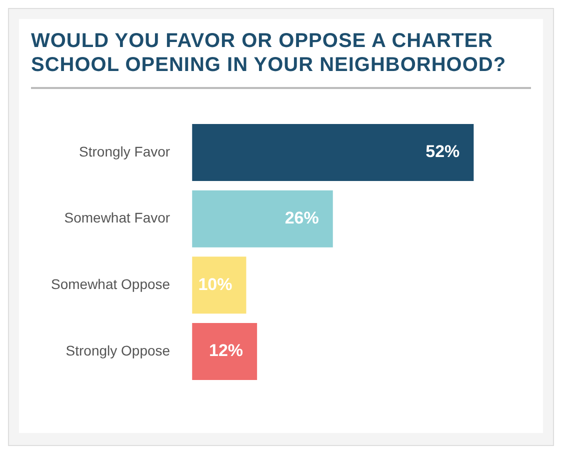 This screenshot has height=456, width=564. I want to click on data-label: 12%, so click(226, 350).